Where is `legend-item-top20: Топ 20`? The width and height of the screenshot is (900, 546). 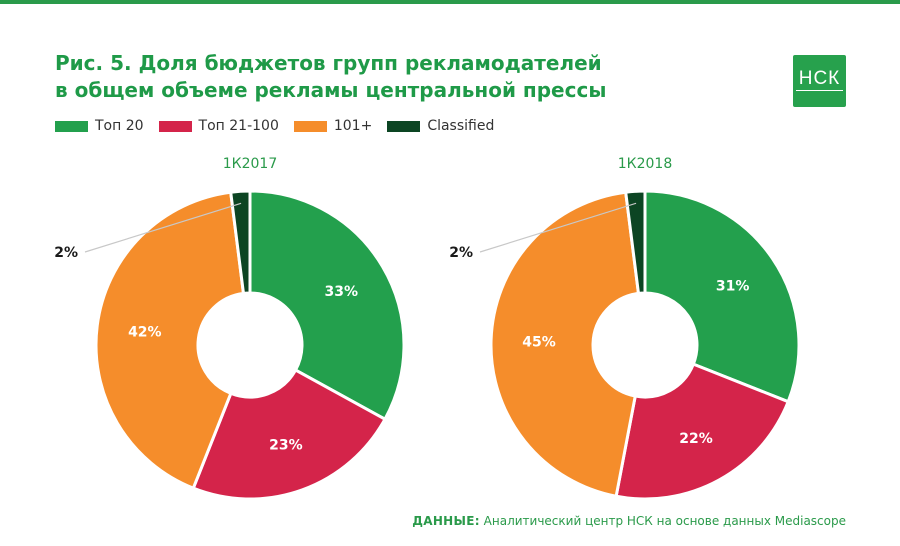 legend-item-top20: Топ 20 is located at coordinates (99, 126).